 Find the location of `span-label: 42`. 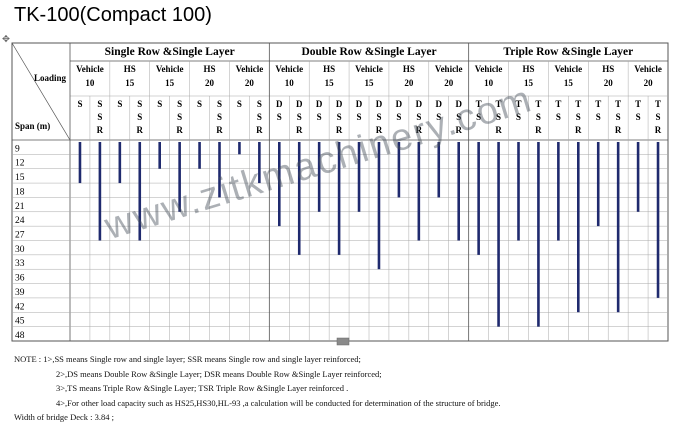

span-label: 42 is located at coordinates (20, 307).